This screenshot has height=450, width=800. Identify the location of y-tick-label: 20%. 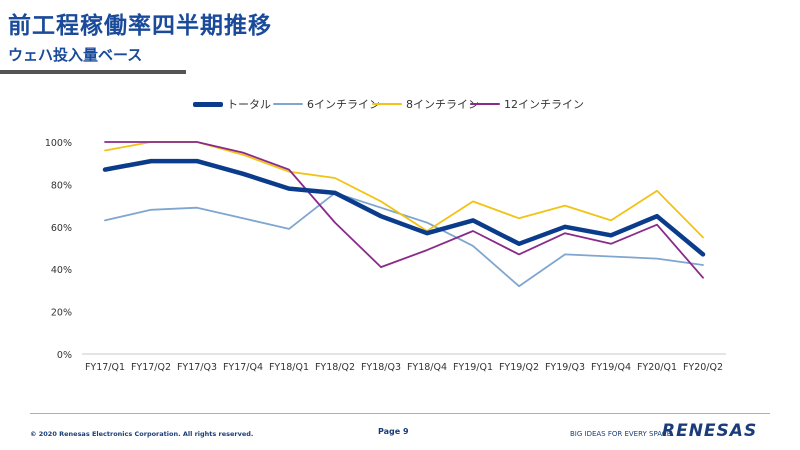
(61, 313).